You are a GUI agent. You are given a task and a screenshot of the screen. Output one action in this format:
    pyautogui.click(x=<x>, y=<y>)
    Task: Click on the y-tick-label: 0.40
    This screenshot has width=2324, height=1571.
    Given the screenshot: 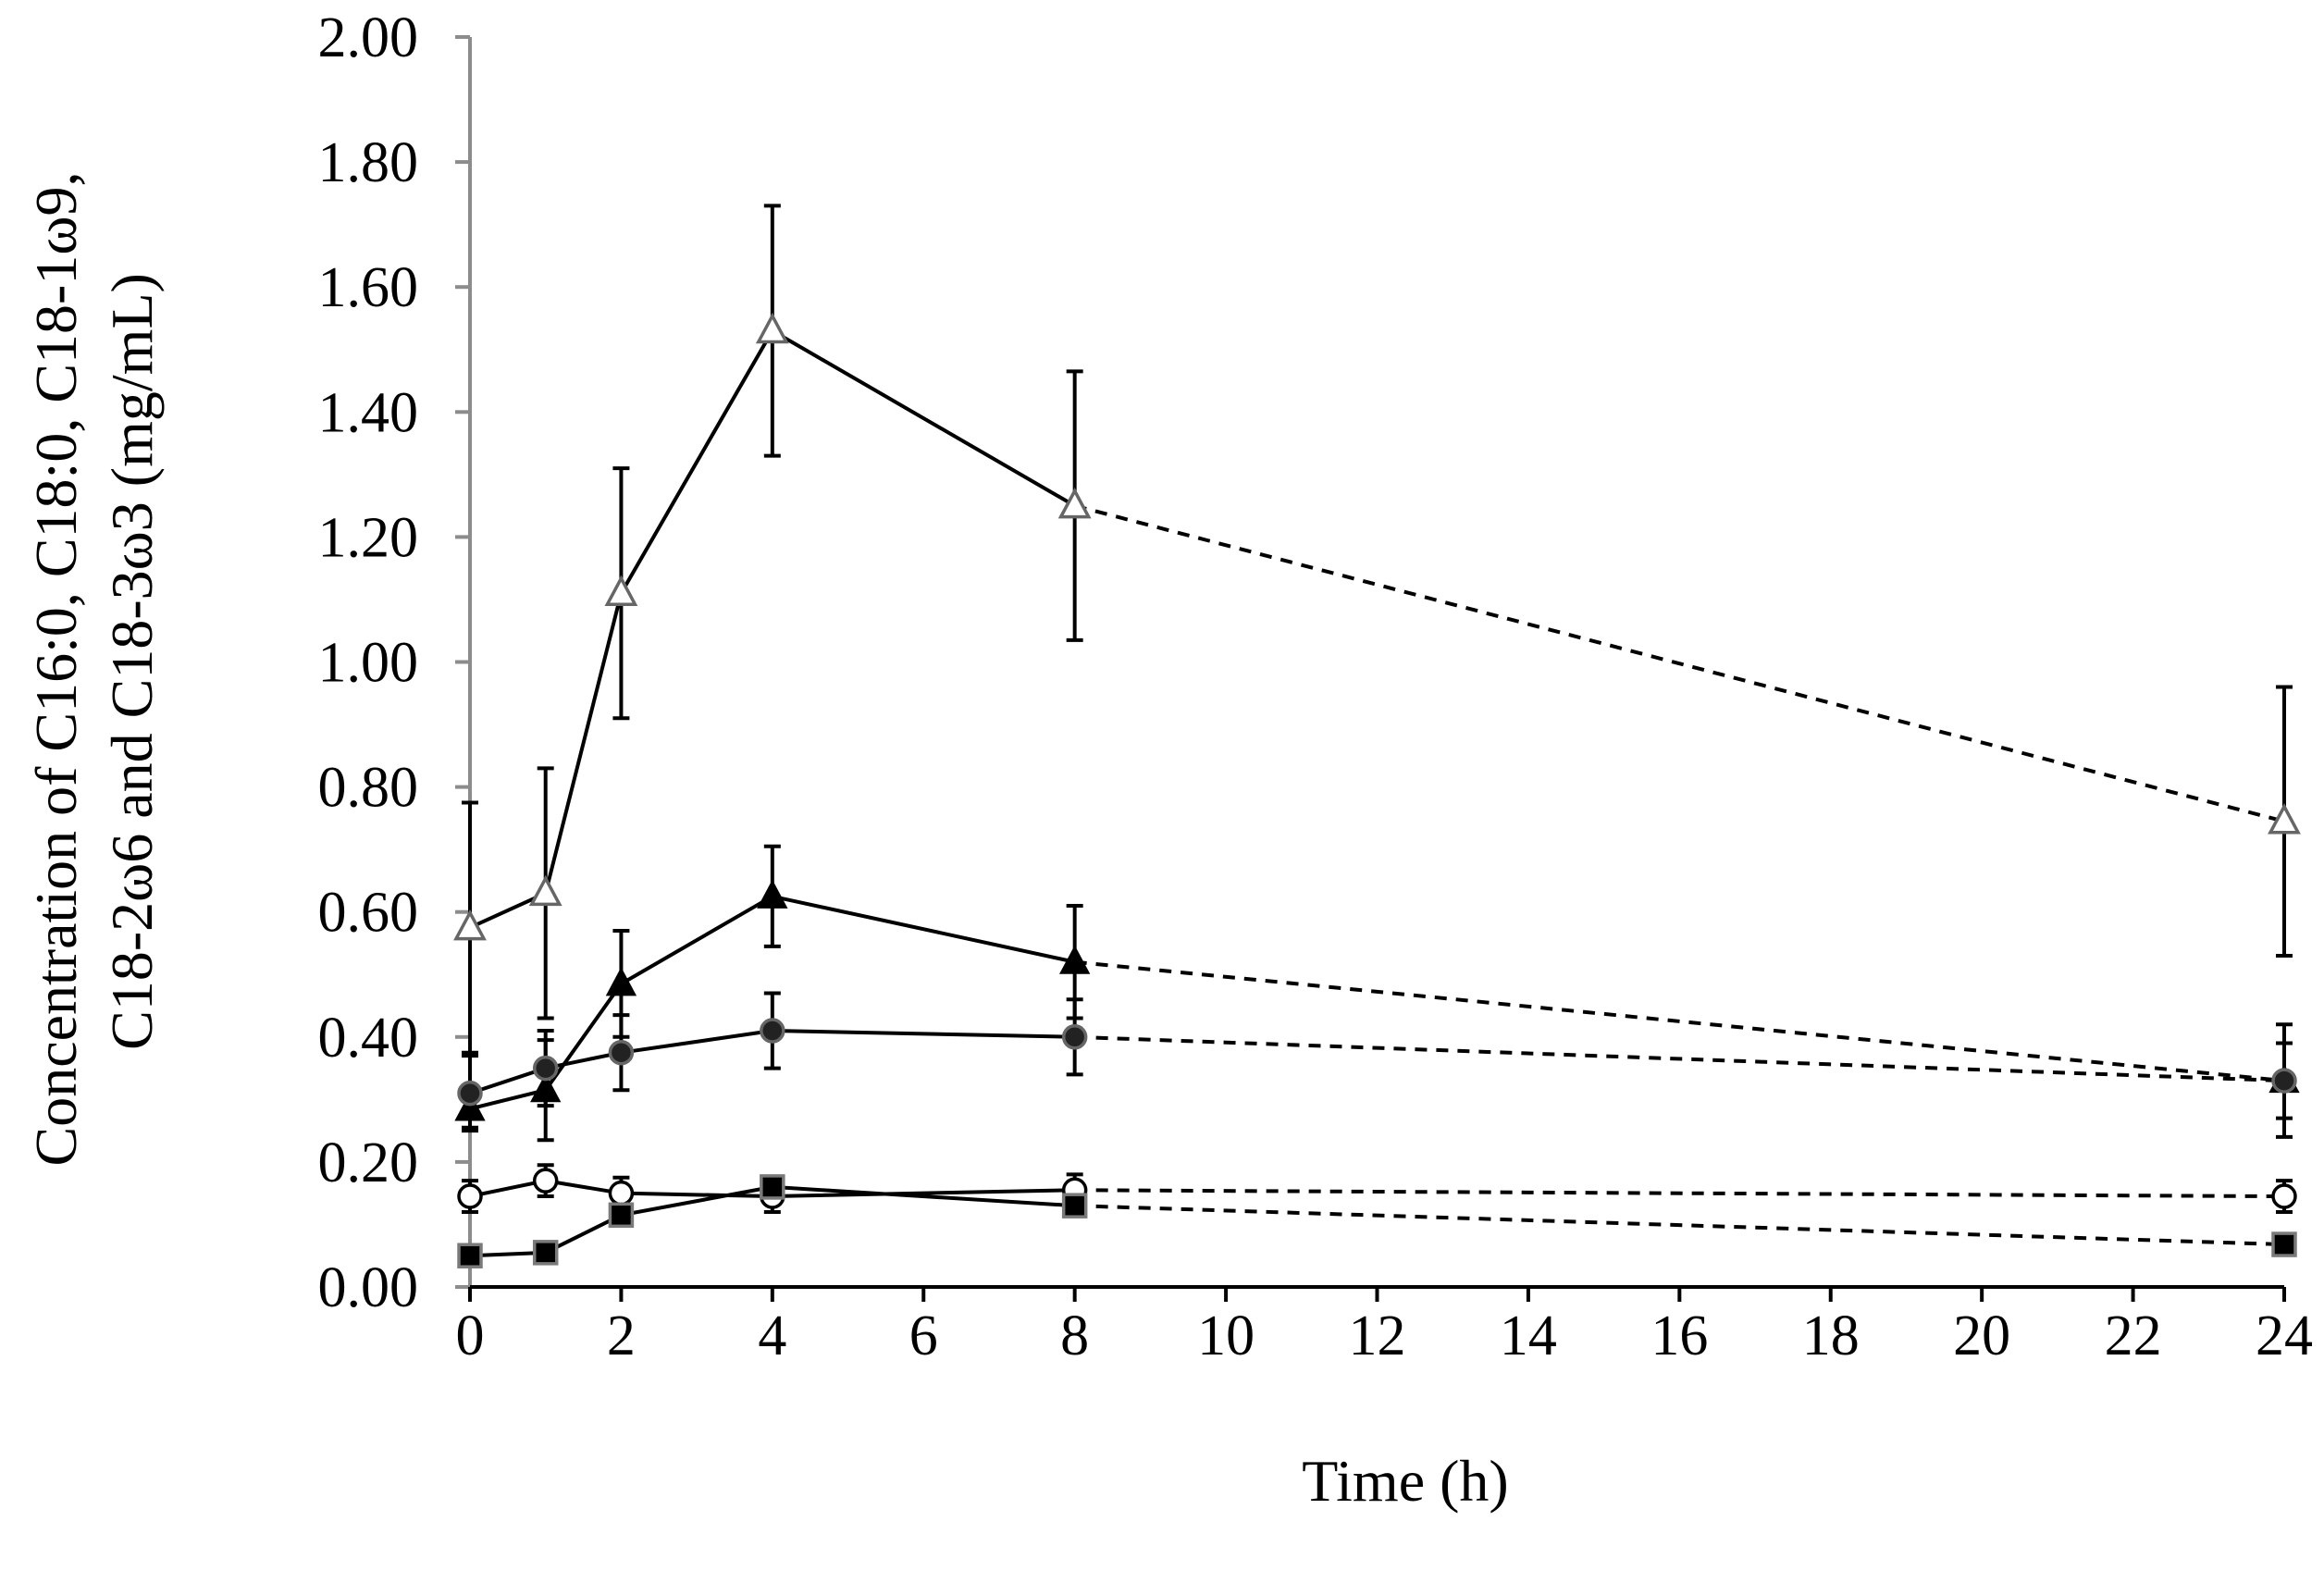 What is the action you would take?
    pyautogui.click(x=368, y=1038)
    